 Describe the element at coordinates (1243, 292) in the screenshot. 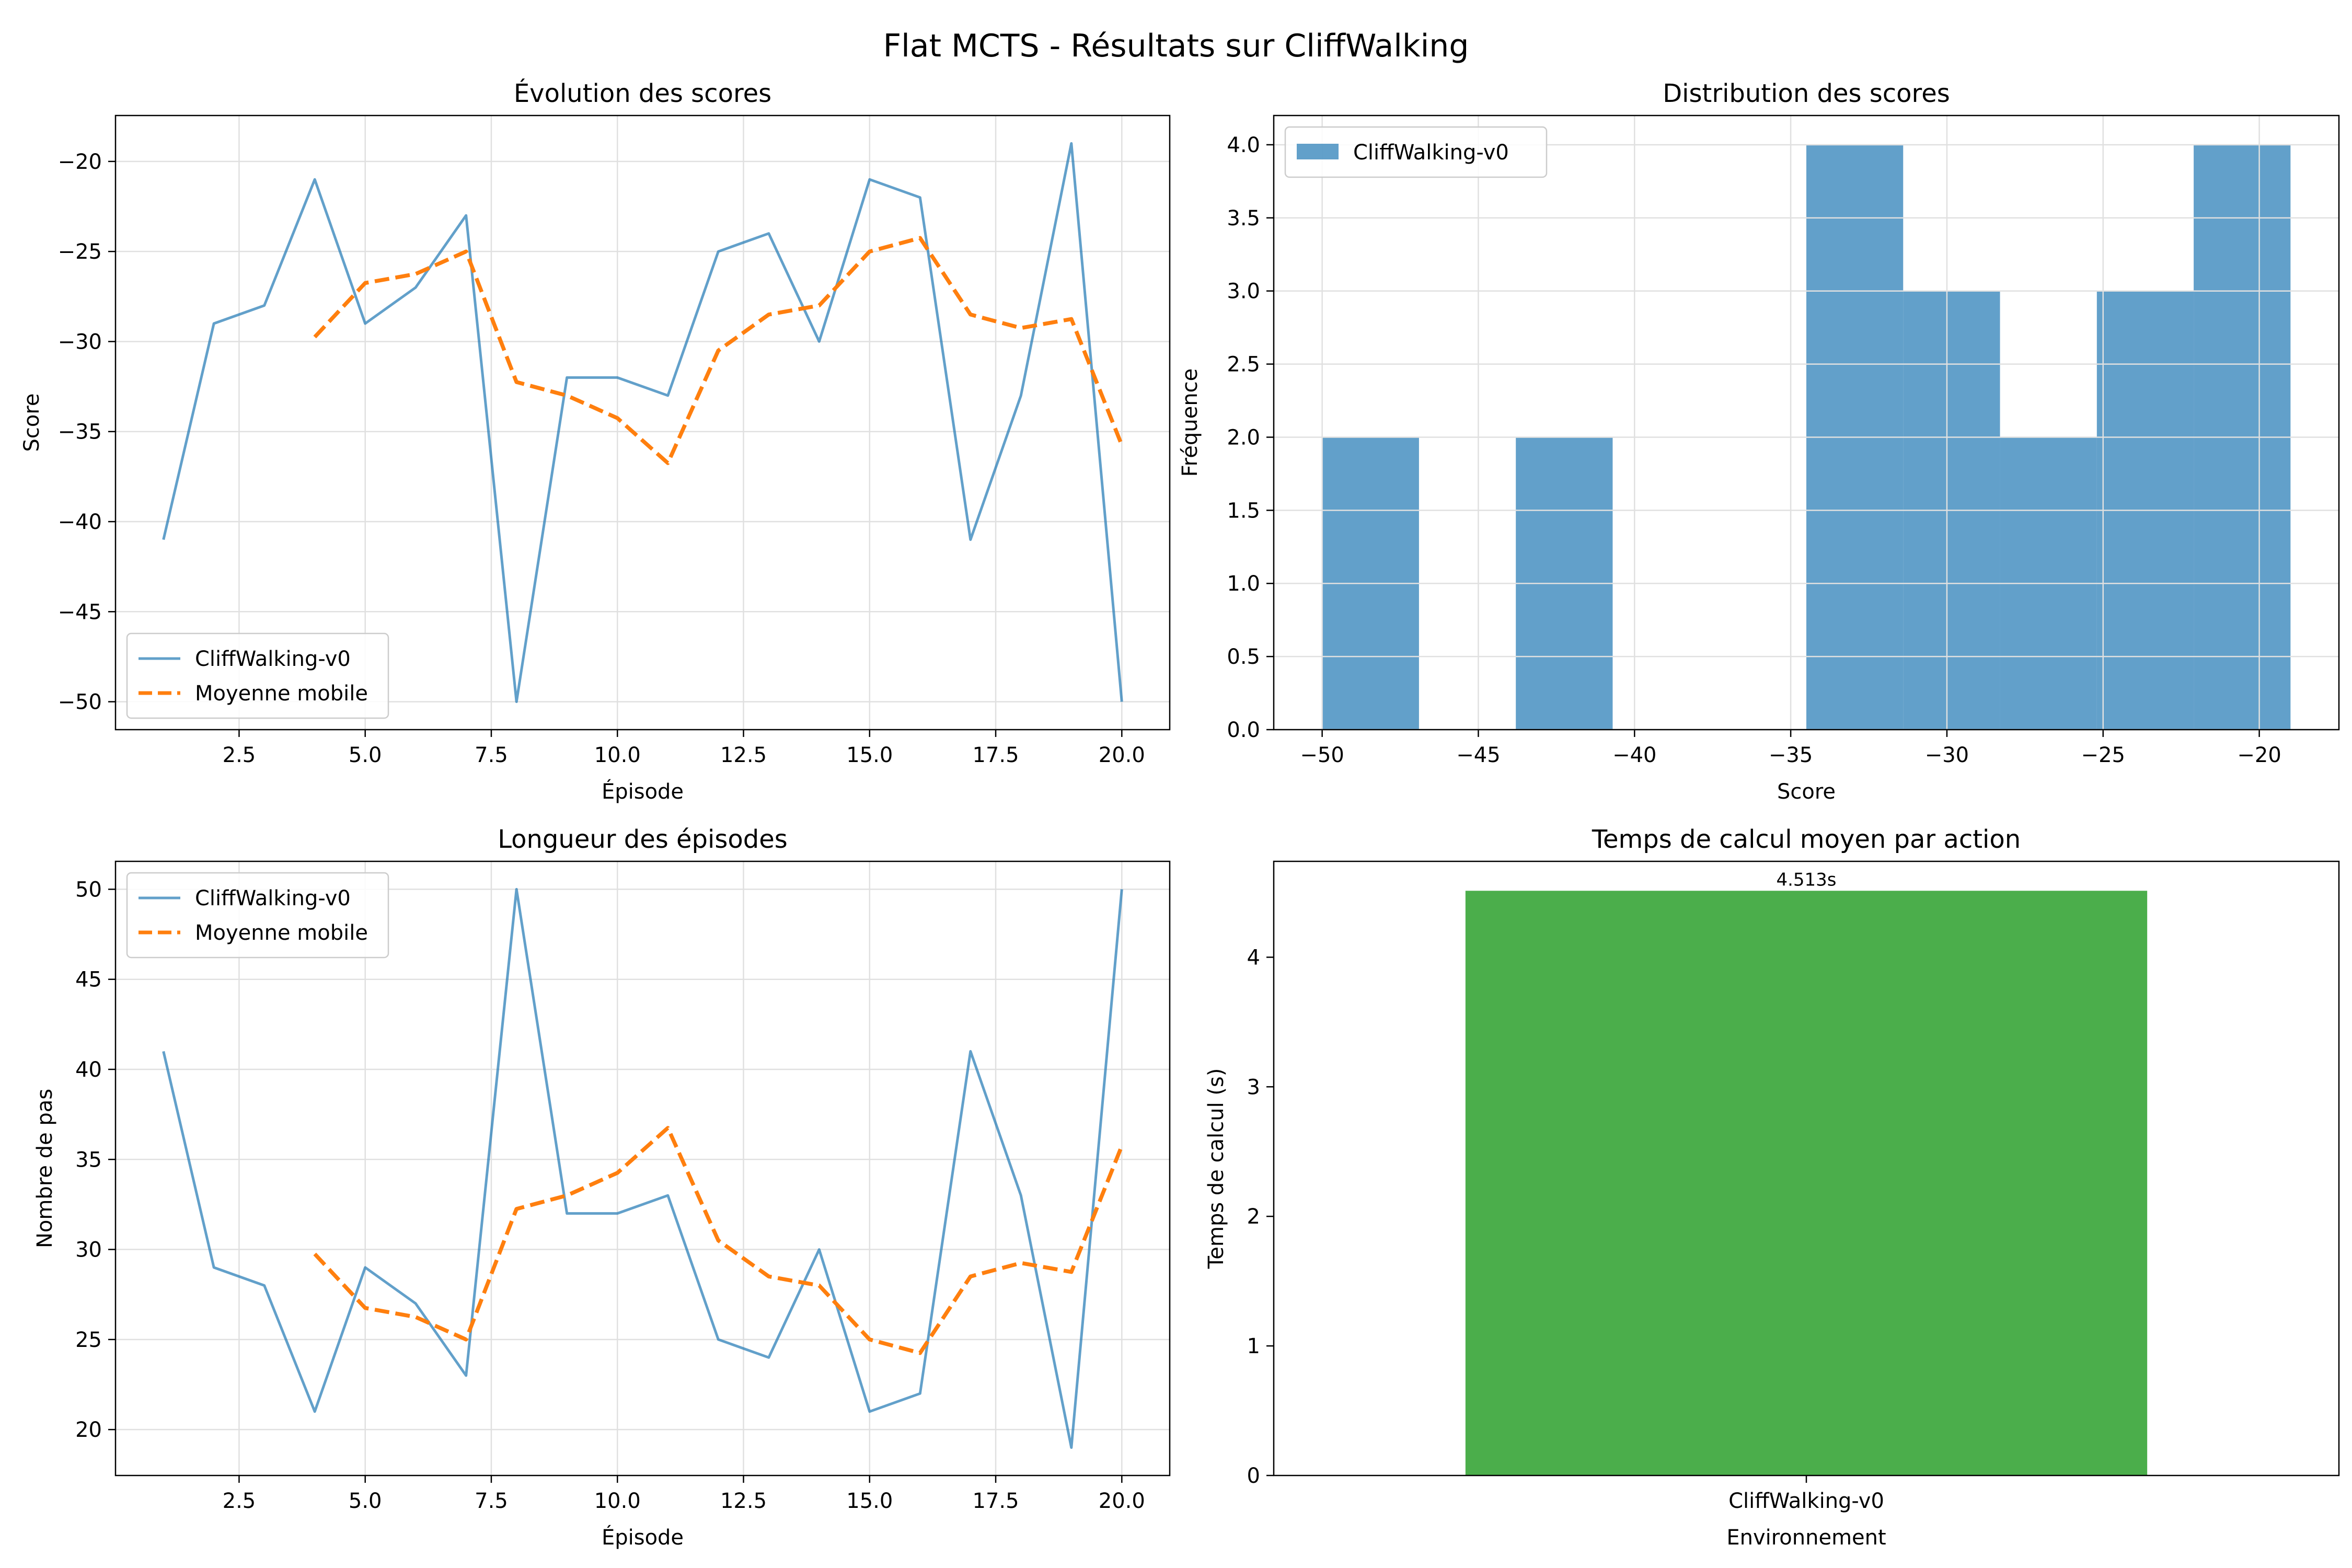

I see `y-tick-label: 3.0` at that location.